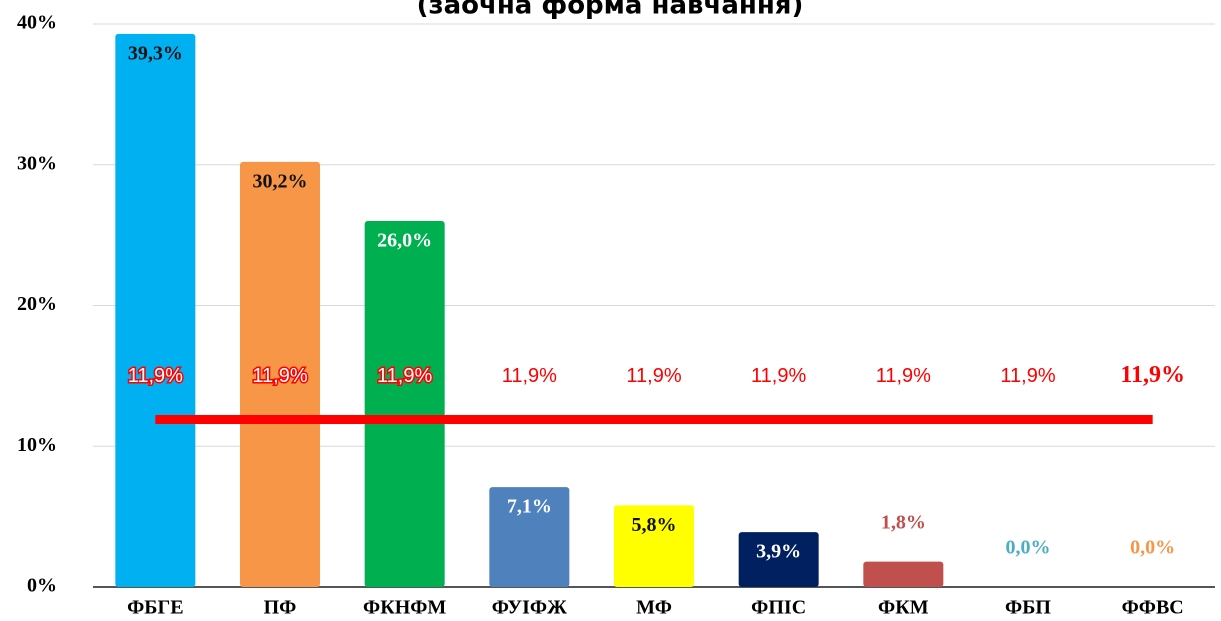 The image size is (1221, 621). What do you see at coordinates (280, 608) in the screenshot?
I see `x-tick-label: ПФ` at bounding box center [280, 608].